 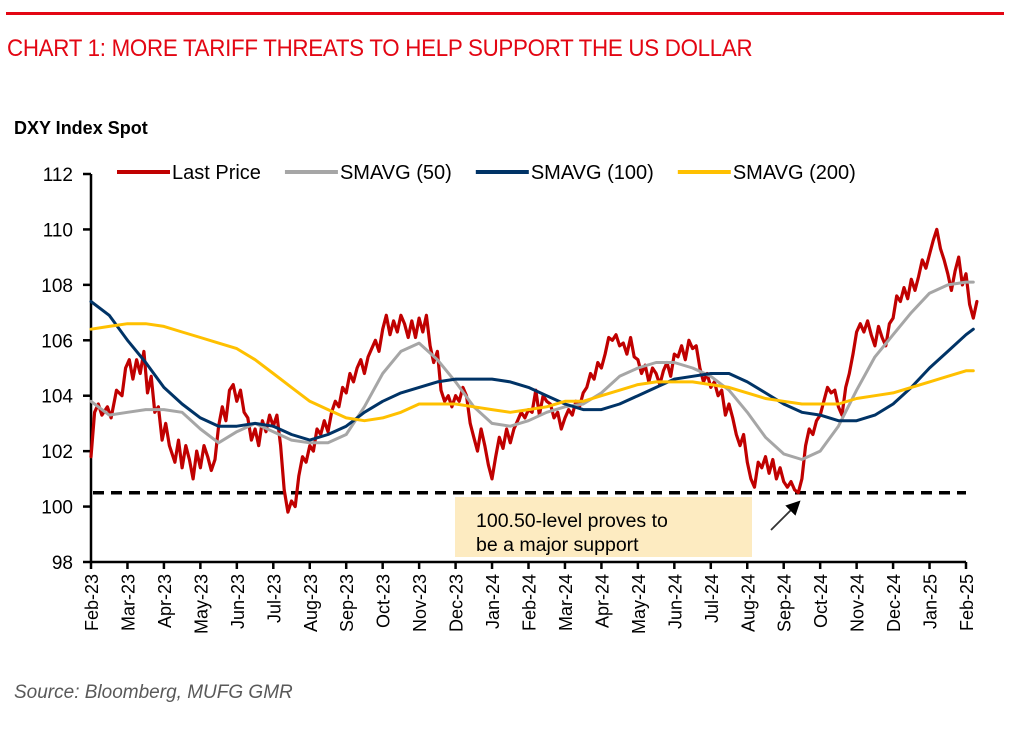 I want to click on y-tick-label: 110, so click(x=58, y=230).